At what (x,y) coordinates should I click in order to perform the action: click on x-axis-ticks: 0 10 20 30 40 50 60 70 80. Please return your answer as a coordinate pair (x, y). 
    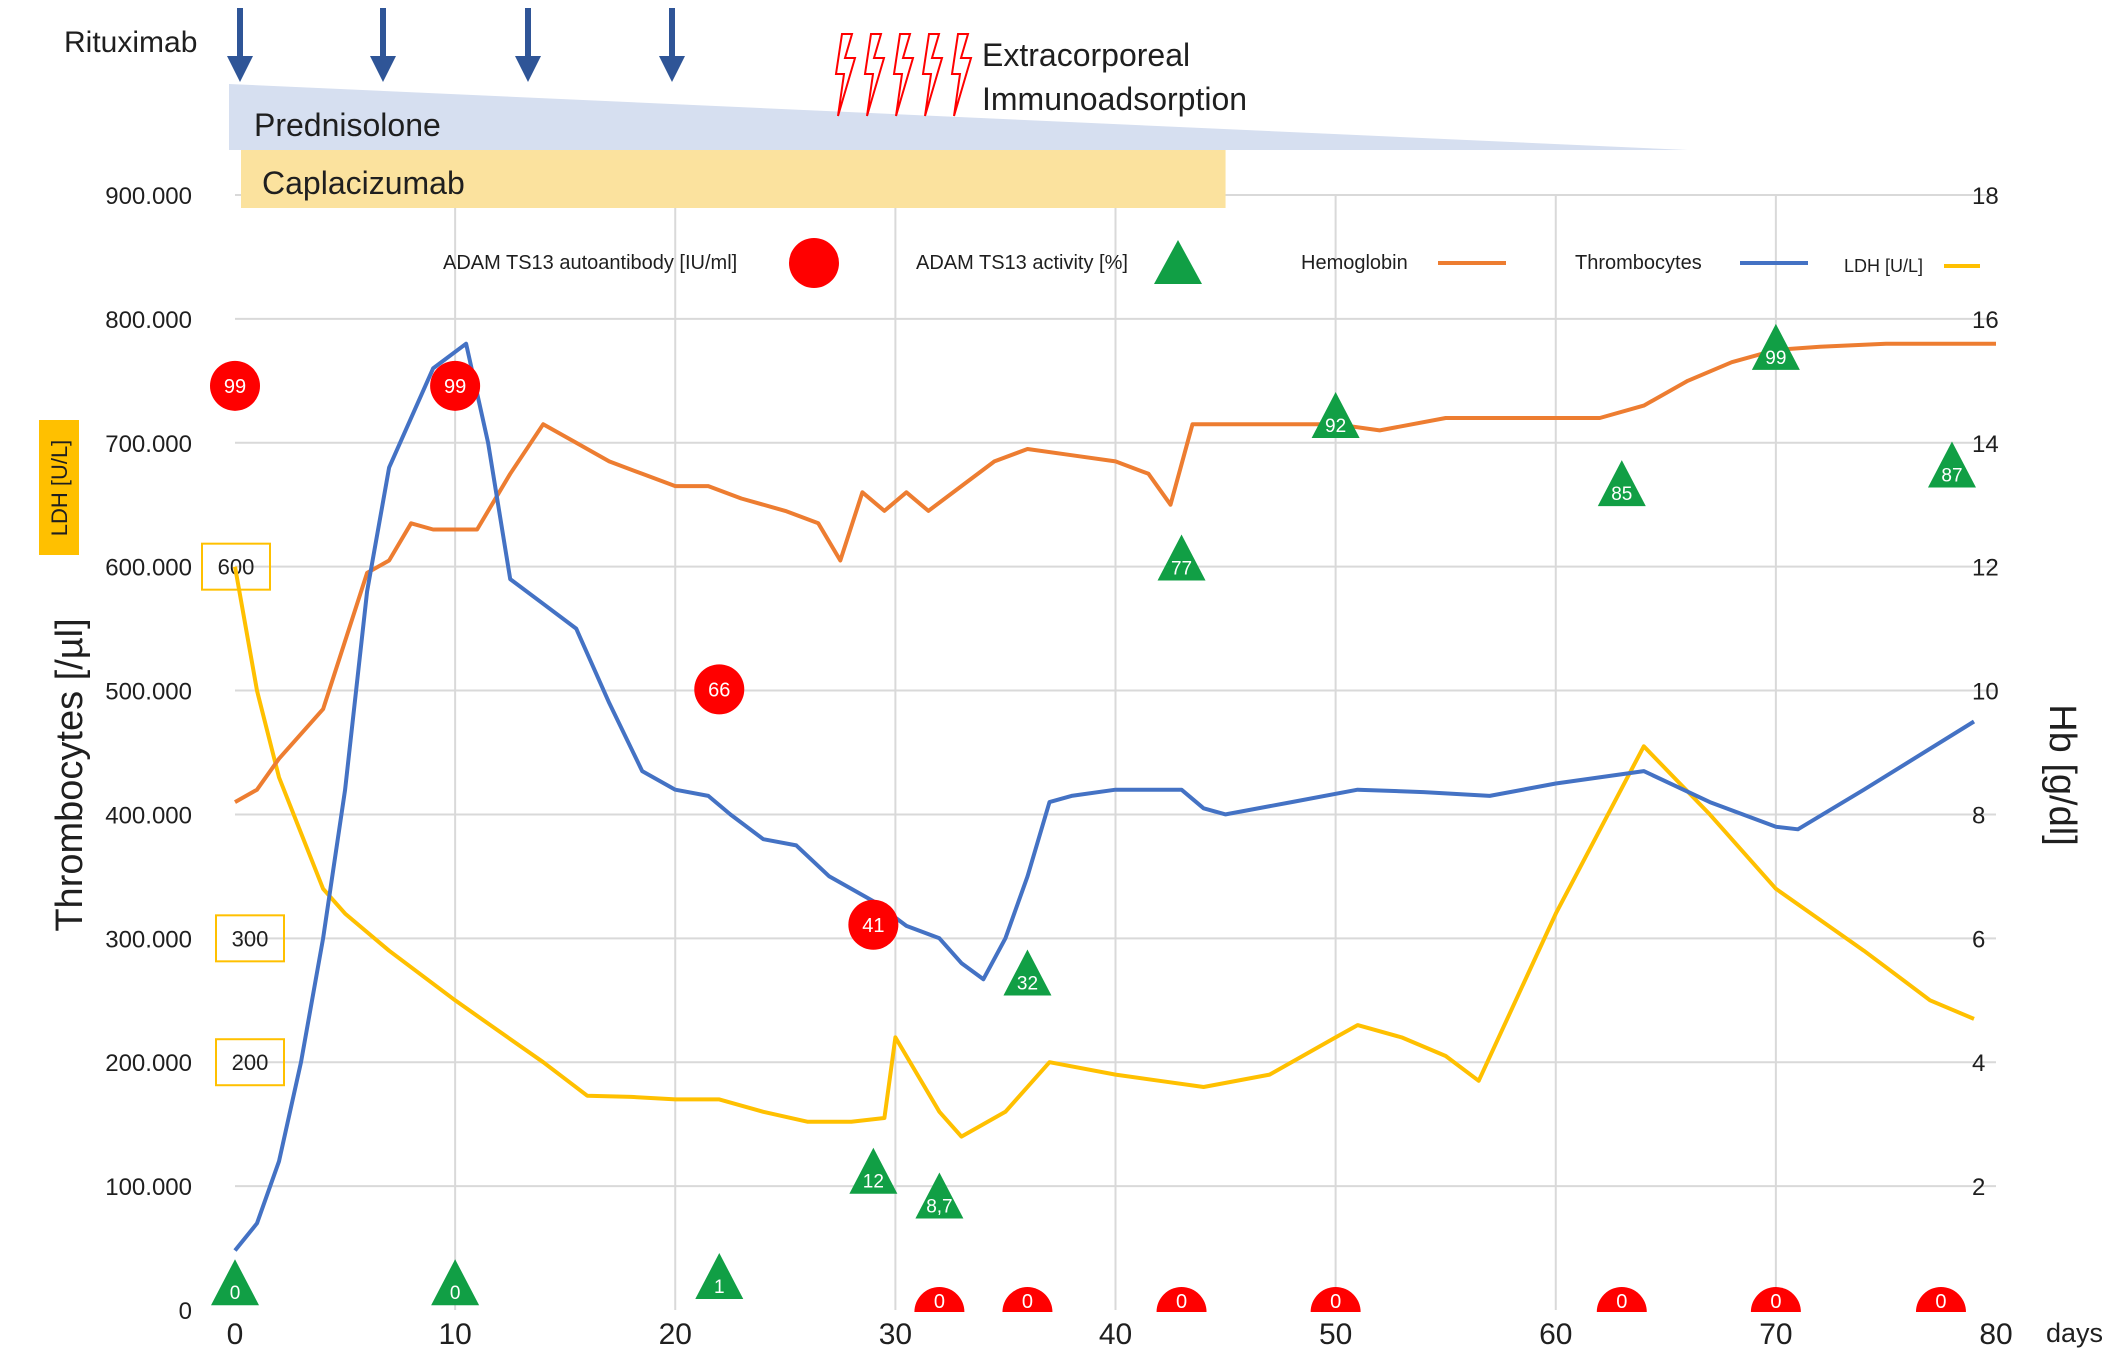
    Looking at the image, I should click on (1120, 1334).